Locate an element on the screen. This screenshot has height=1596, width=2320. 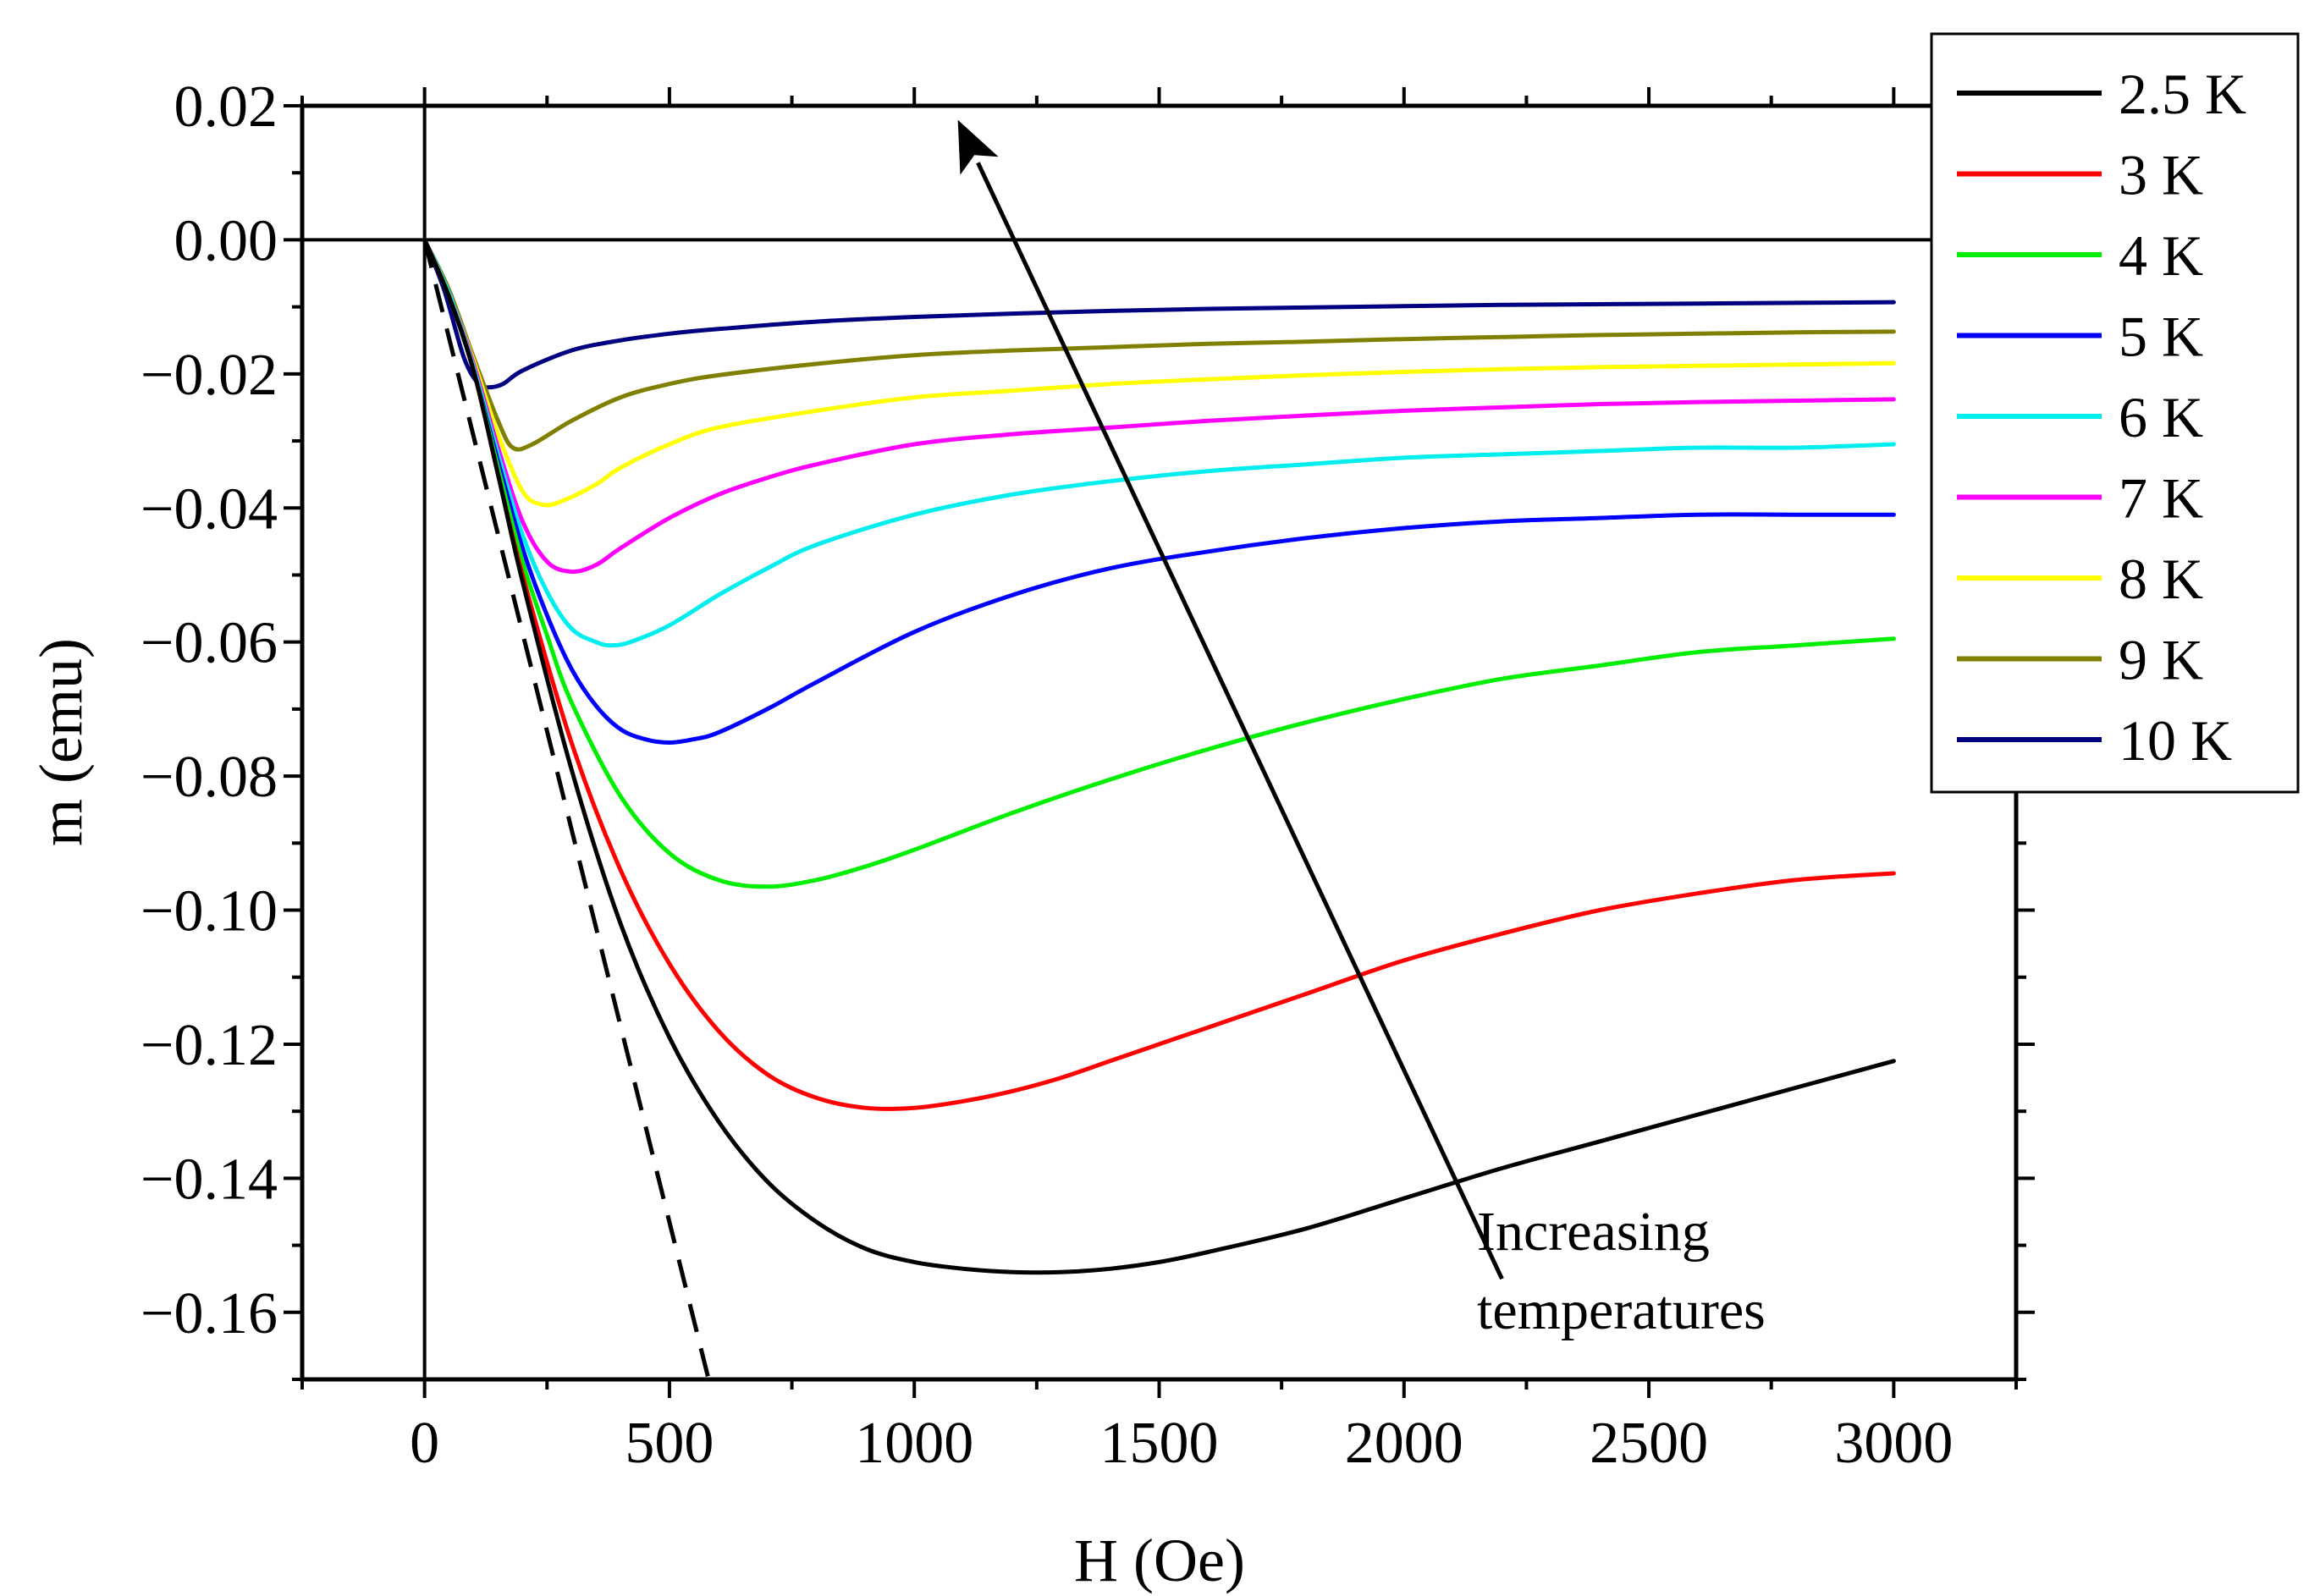
legend-label: 7 K is located at coordinates (2161, 498).